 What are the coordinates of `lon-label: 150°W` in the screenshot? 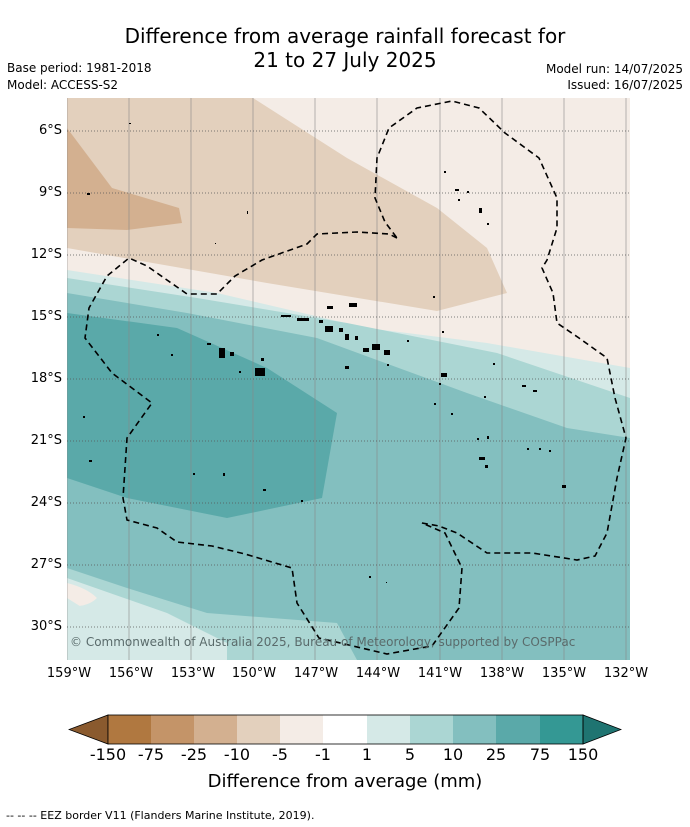 It's located at (254, 673).